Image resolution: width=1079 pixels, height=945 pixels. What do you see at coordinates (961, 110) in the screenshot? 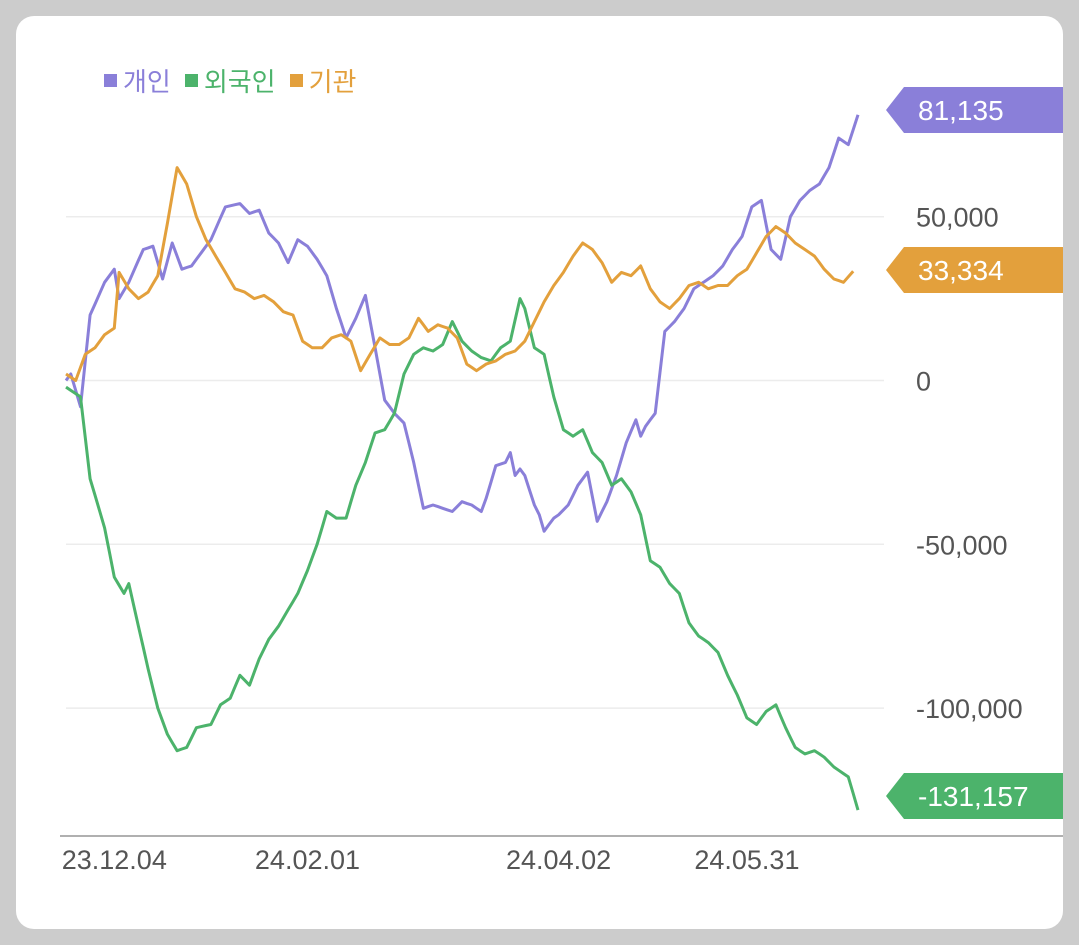
I see `value-tag-label: 81,135` at bounding box center [961, 110].